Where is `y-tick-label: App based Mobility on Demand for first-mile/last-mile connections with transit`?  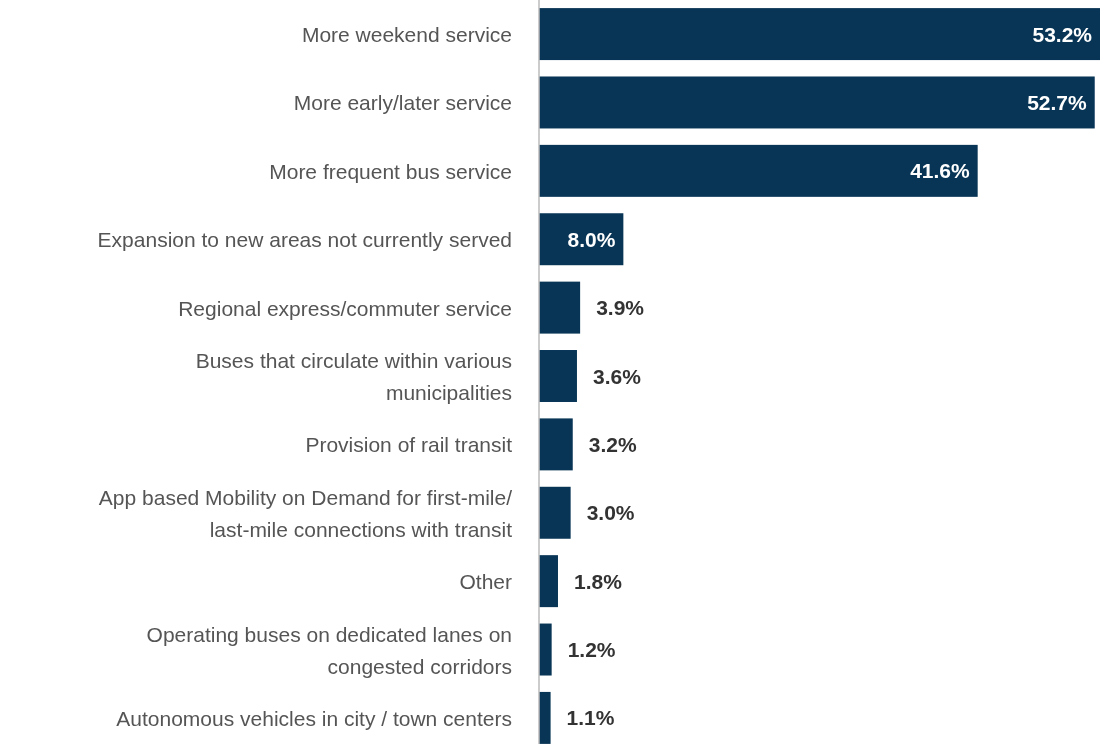 y-tick-label: App based Mobility on Demand for first-mile/last-mile connections with transit is located at coordinates (305, 513).